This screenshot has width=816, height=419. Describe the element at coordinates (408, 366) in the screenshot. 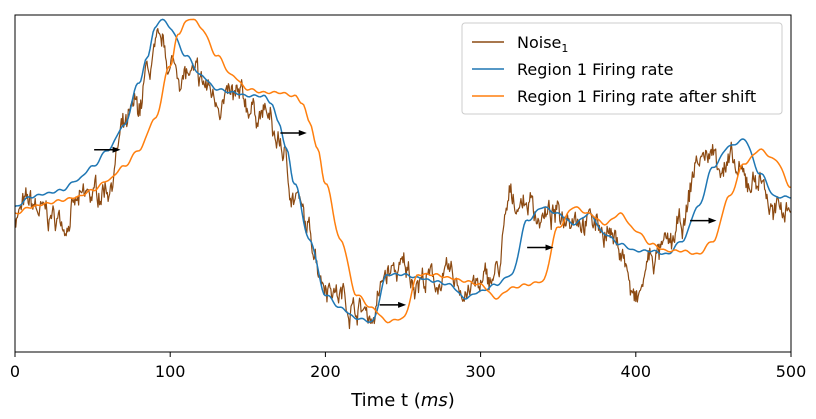

I see `x-axis: 0 100 200 300 400 500` at that location.